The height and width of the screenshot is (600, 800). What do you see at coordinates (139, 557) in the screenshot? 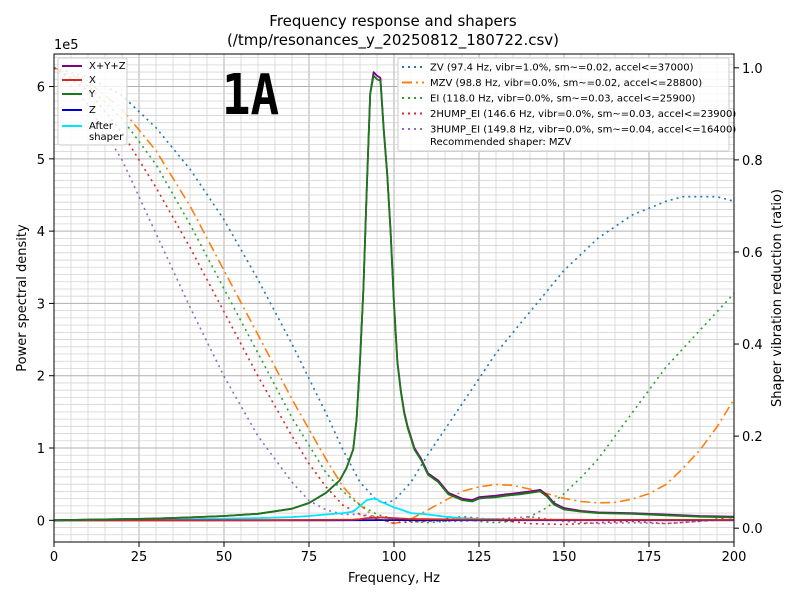
I see `x-tick-label: 25` at bounding box center [139, 557].